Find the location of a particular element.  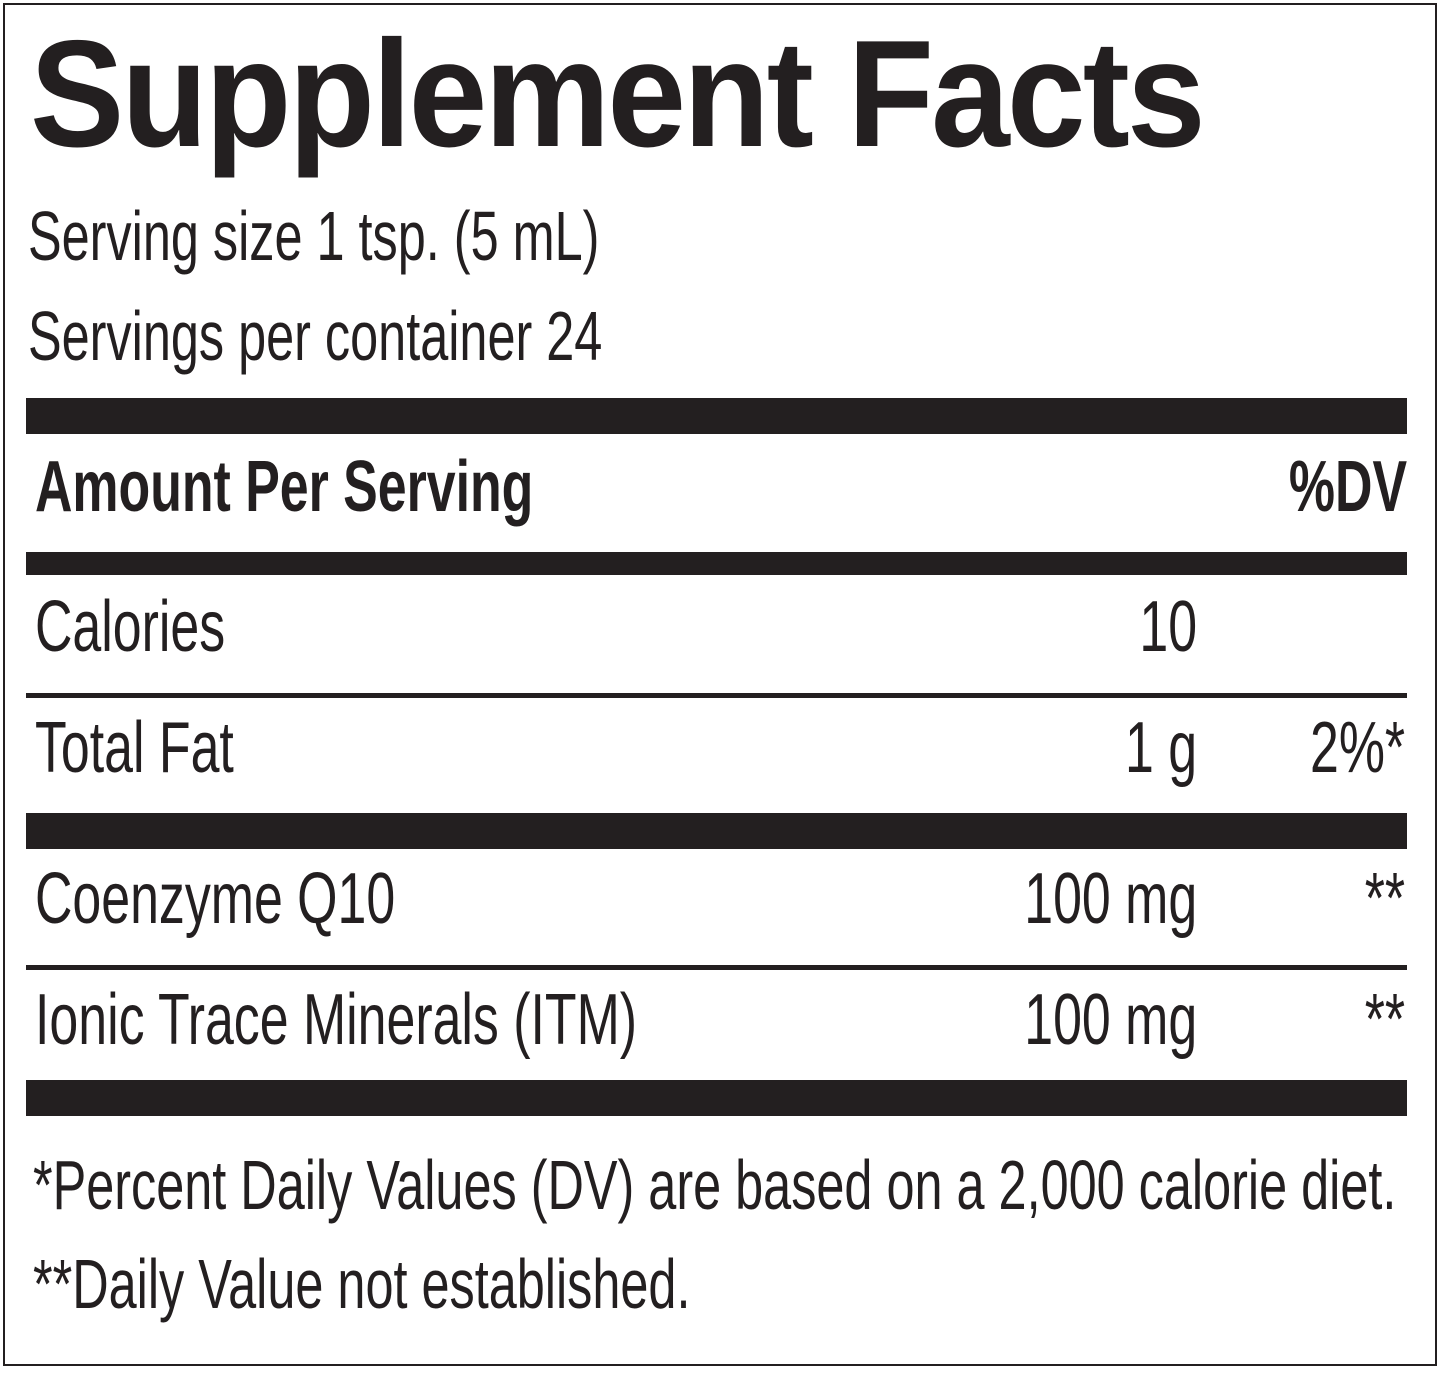

medium-rule-header is located at coordinates (716, 563).